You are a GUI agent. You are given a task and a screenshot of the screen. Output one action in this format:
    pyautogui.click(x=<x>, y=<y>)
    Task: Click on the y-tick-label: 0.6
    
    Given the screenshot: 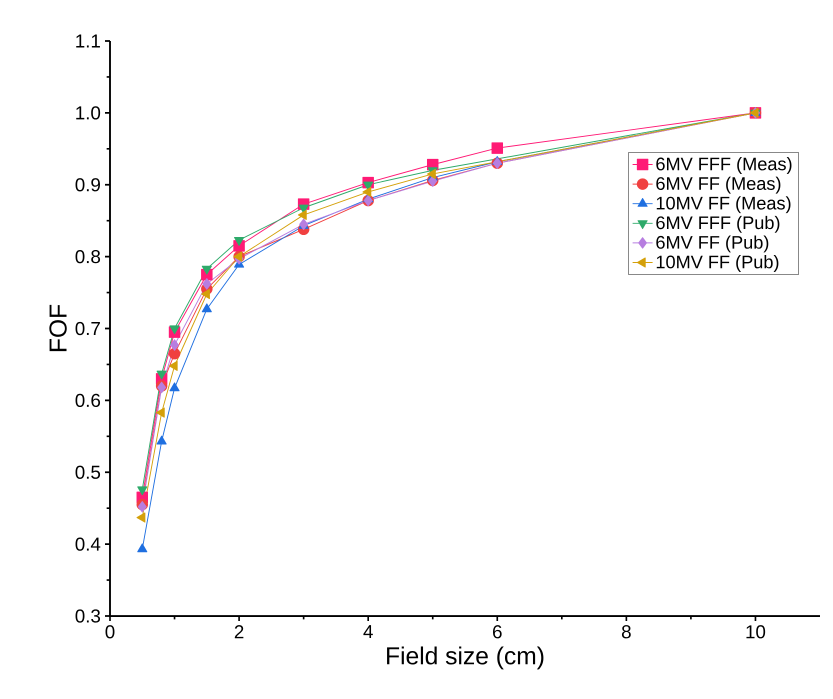 What is the action you would take?
    pyautogui.click(x=88, y=401)
    